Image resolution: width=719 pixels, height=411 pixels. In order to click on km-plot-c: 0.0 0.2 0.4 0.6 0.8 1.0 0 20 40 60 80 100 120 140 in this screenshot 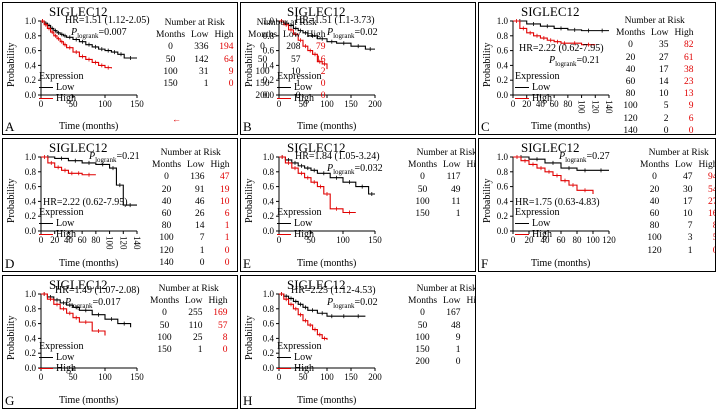, I will do `click(555, 65)`.